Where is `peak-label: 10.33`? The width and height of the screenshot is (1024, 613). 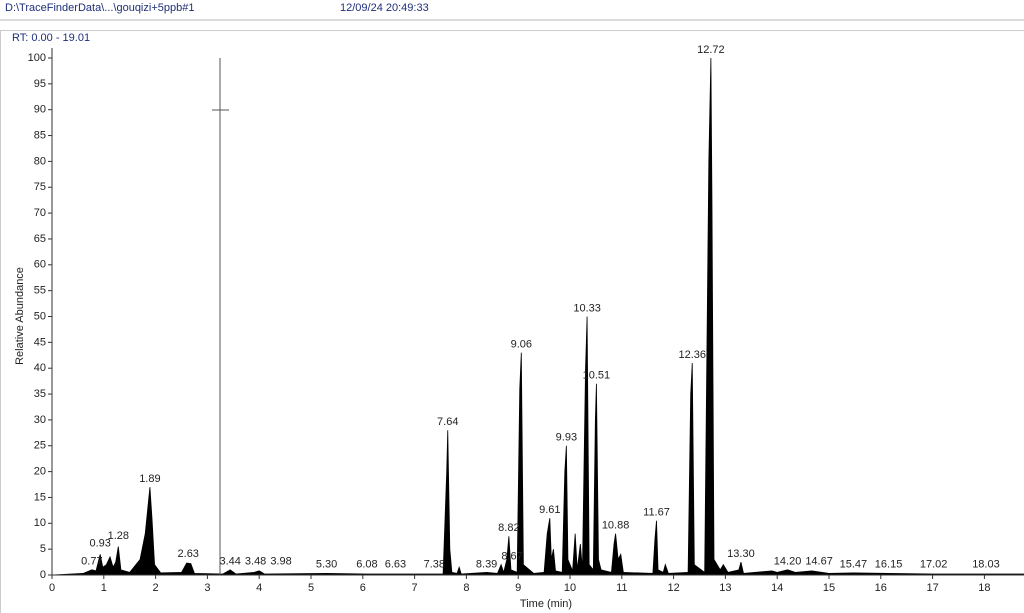 peak-label: 10.33 is located at coordinates (587, 308).